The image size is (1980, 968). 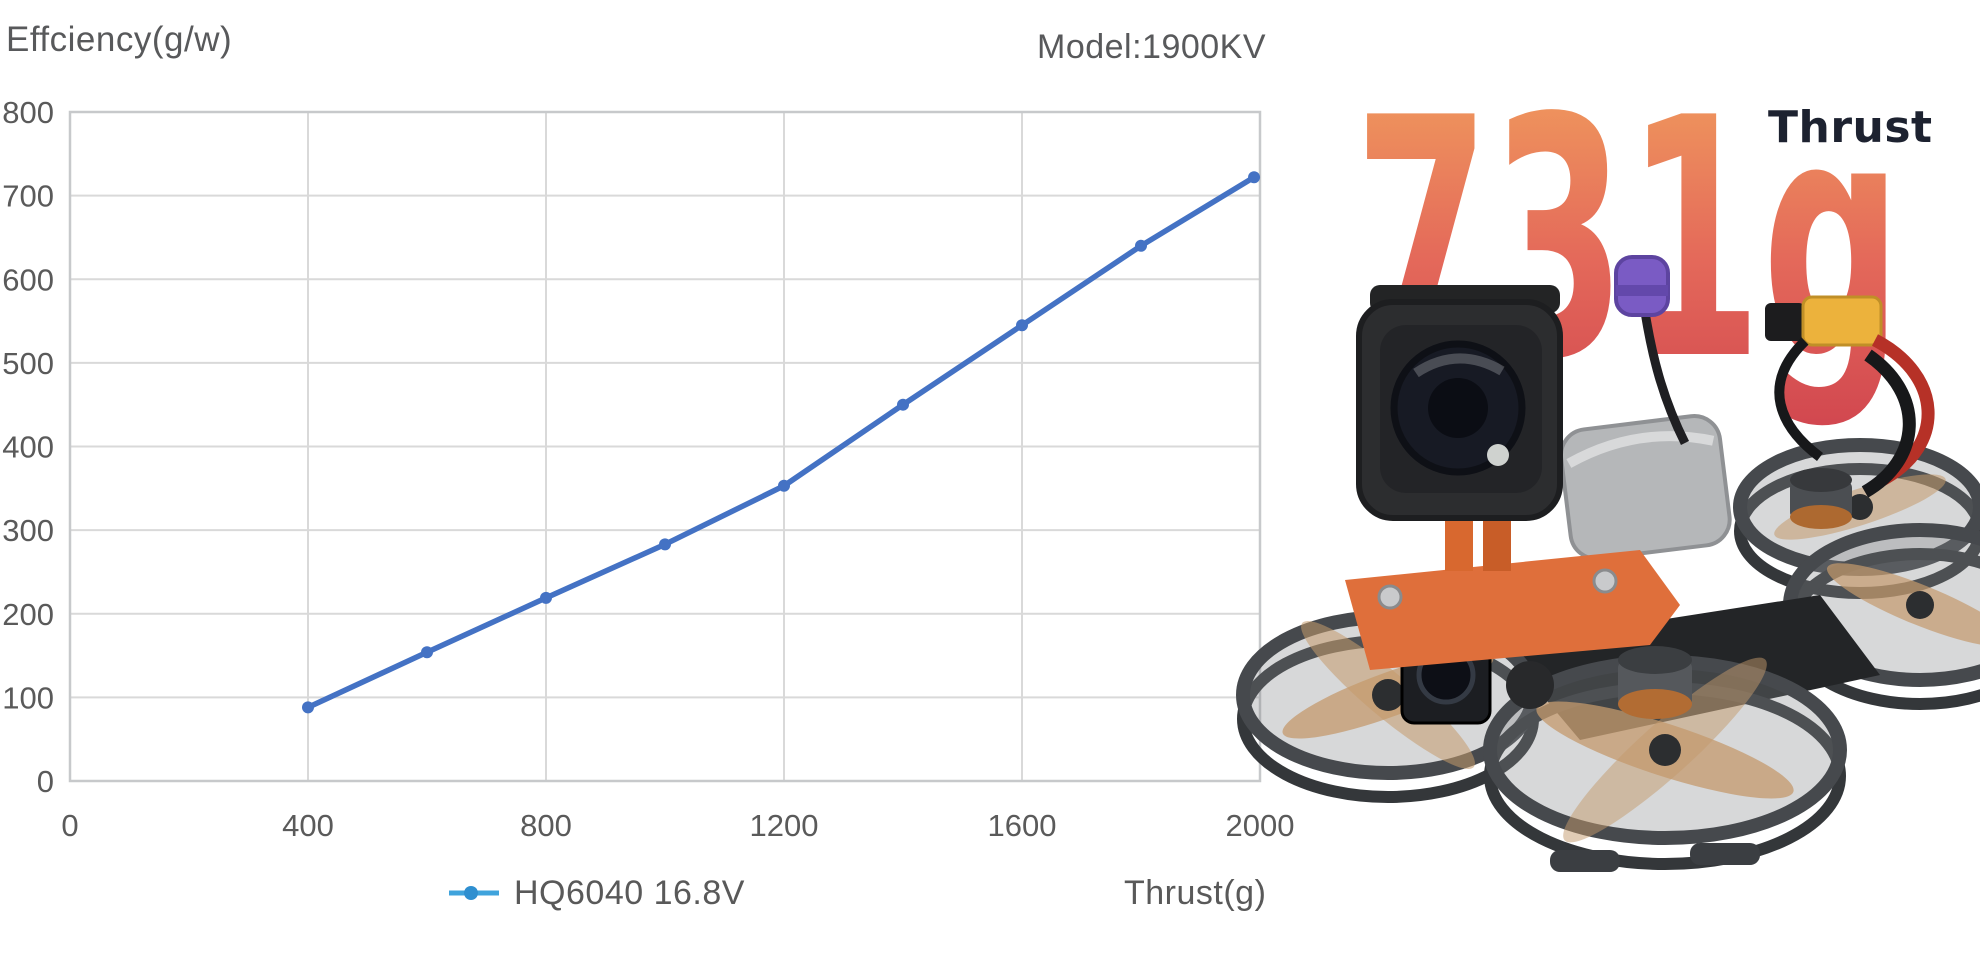 I want to click on action-camera, so click(x=1459, y=403).